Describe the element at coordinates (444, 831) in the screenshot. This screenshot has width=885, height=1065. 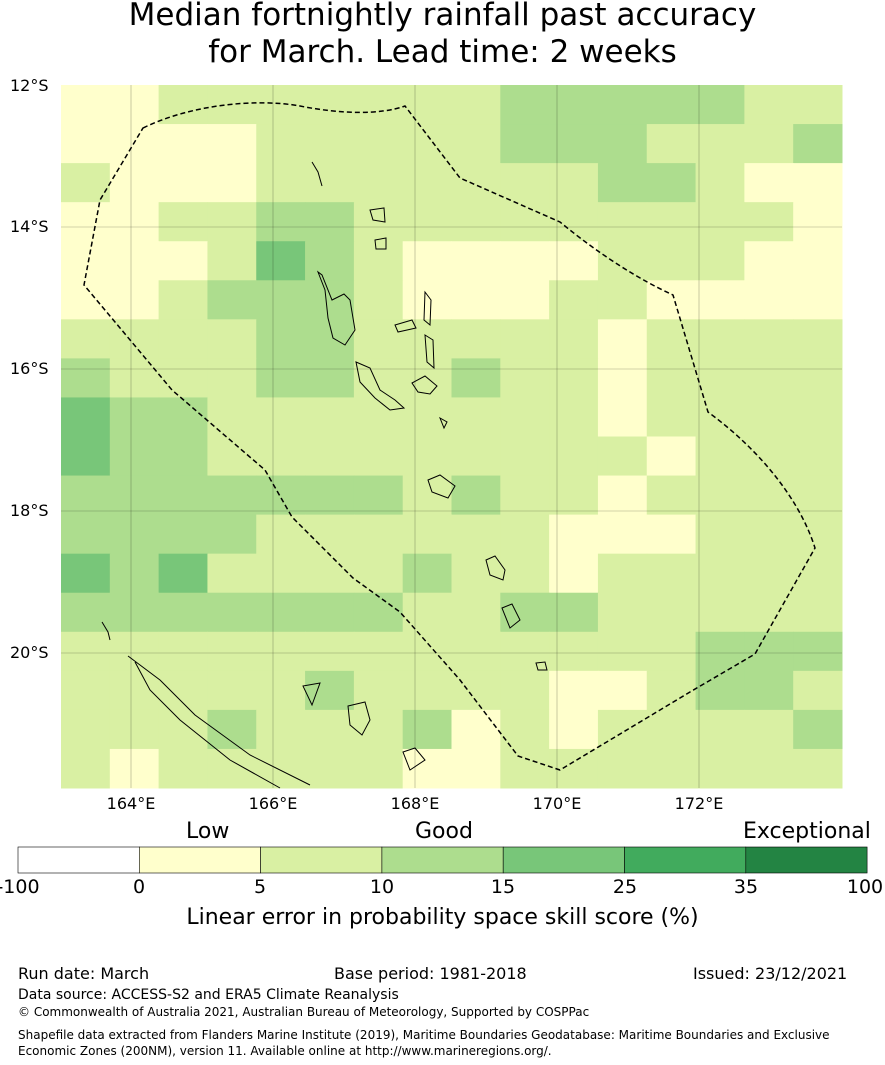
I see `category-good: Good` at that location.